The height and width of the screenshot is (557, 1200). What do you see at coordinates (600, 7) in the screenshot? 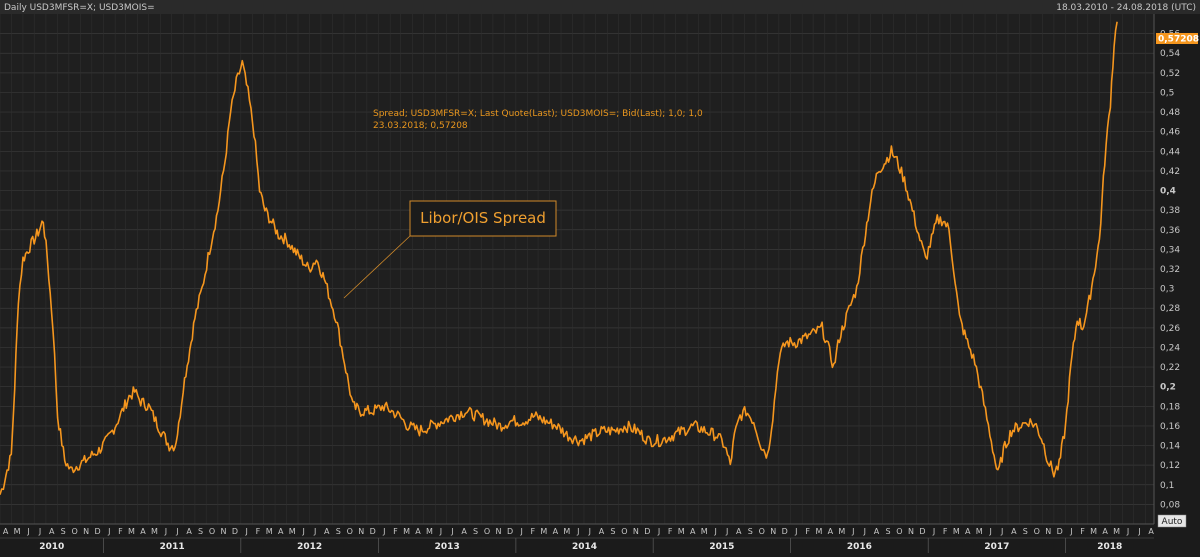
I see `header-bar` at bounding box center [600, 7].